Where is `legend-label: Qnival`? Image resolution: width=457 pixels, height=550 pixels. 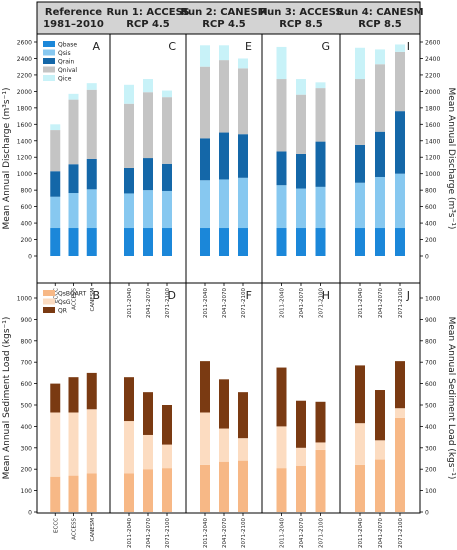 legend-label: Qnival is located at coordinates (67, 70).